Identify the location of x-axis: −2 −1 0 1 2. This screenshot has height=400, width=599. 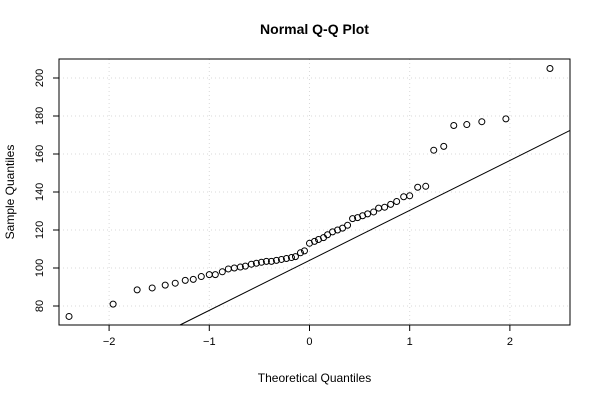
(308, 336).